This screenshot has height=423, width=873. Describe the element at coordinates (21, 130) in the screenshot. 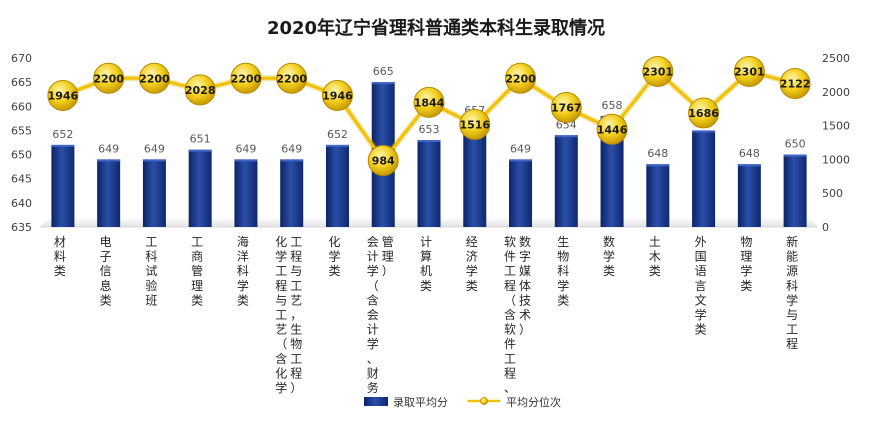

I see `y-left-tick-label: 655` at that location.